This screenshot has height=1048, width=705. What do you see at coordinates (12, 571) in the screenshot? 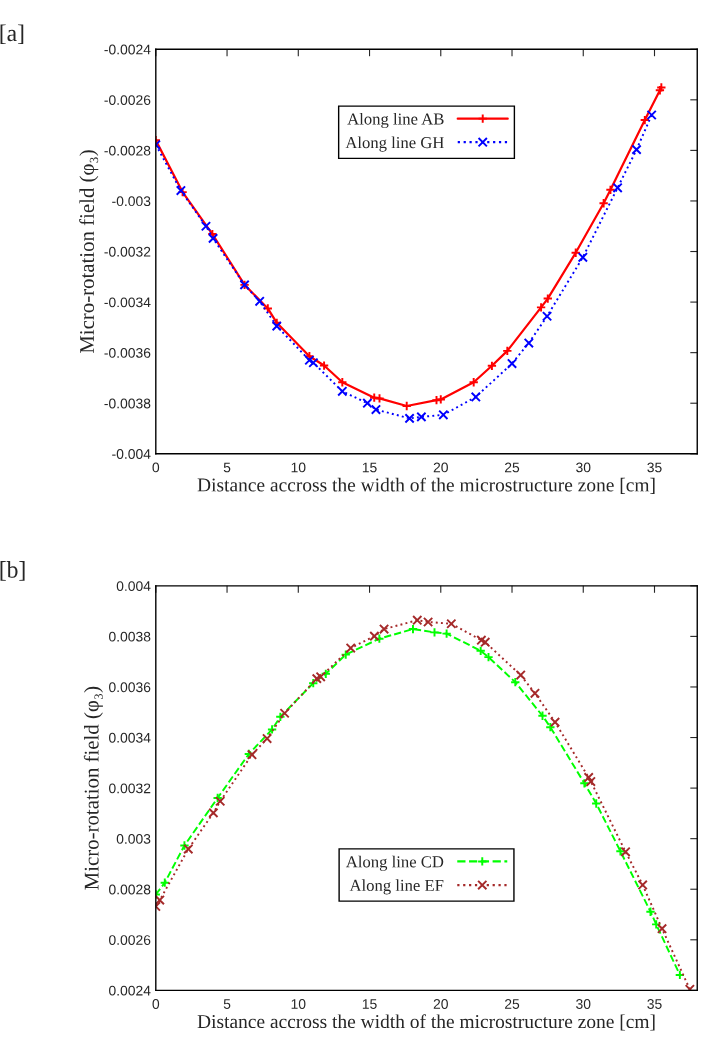
I see `chart-title: [b]` at bounding box center [12, 571].